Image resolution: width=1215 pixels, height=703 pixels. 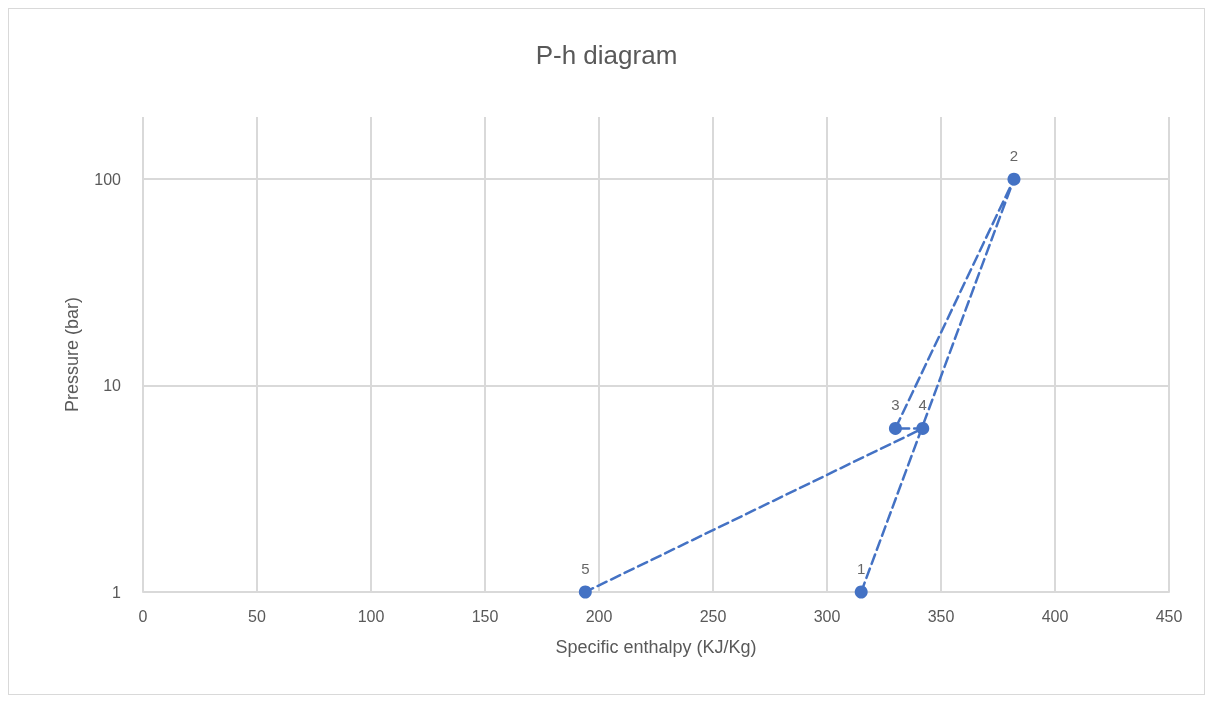 I want to click on x-axis-title: Specific enthalpy (KJ/Kg), so click(x=656, y=647).